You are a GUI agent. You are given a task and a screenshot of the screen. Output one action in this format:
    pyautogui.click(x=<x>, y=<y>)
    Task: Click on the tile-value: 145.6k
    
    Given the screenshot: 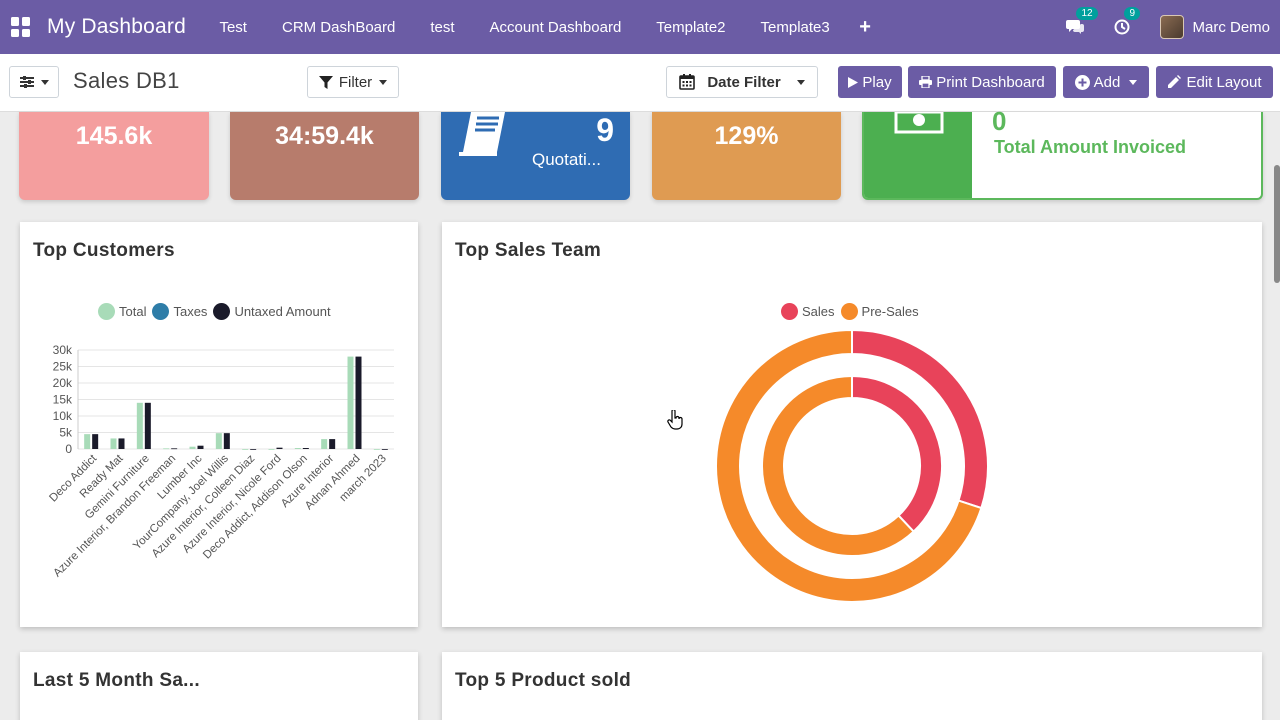 What is the action you would take?
    pyautogui.click(x=114, y=136)
    